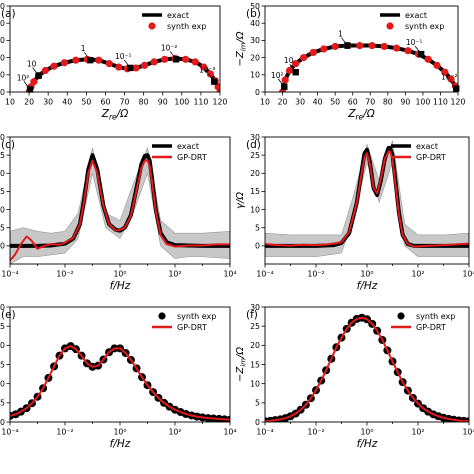  I want to click on x-tick-label: 60, so click(353, 102).